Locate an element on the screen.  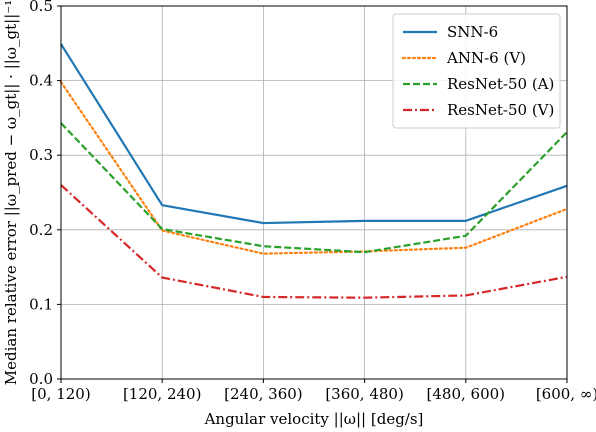
x-tick-label: [480, 600) is located at coordinates (466, 394).